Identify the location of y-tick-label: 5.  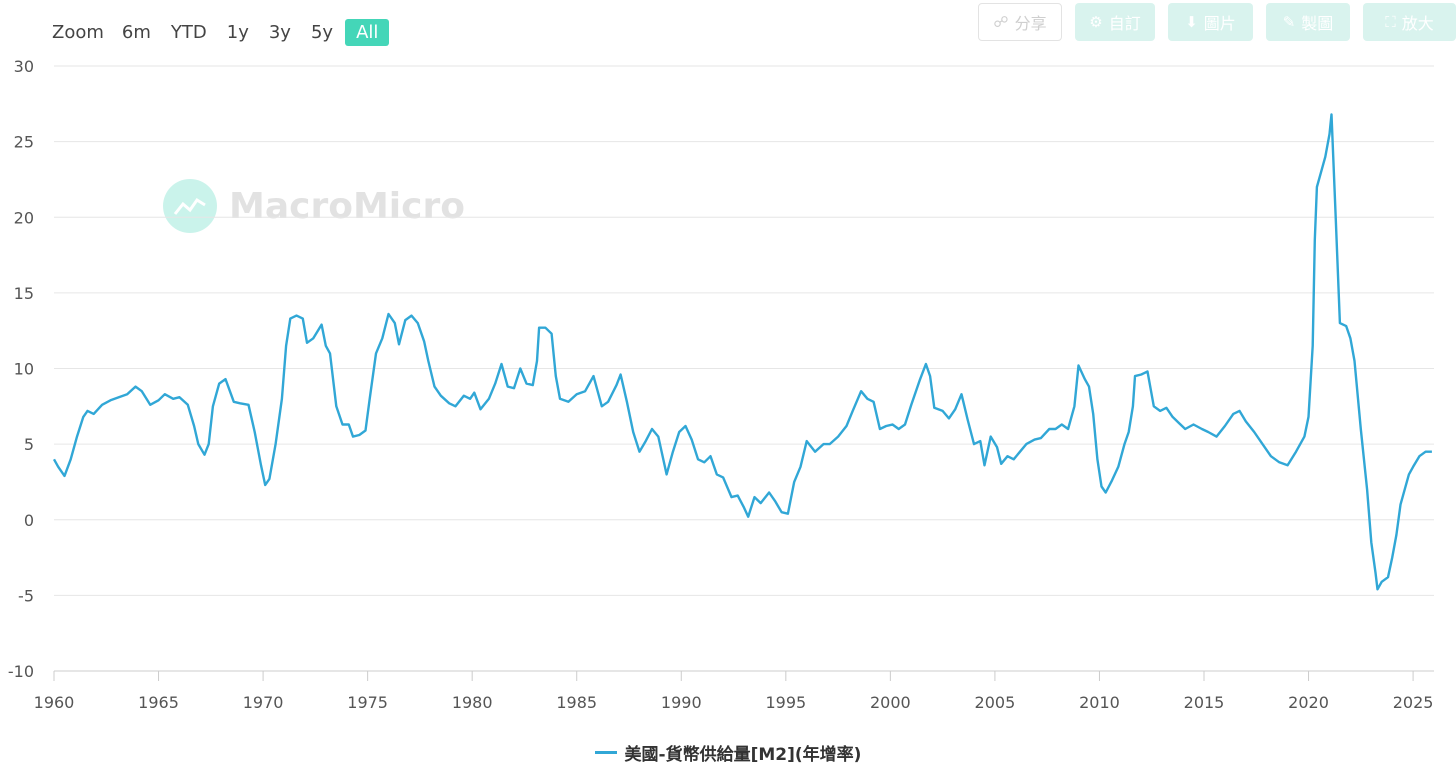
(29, 444).